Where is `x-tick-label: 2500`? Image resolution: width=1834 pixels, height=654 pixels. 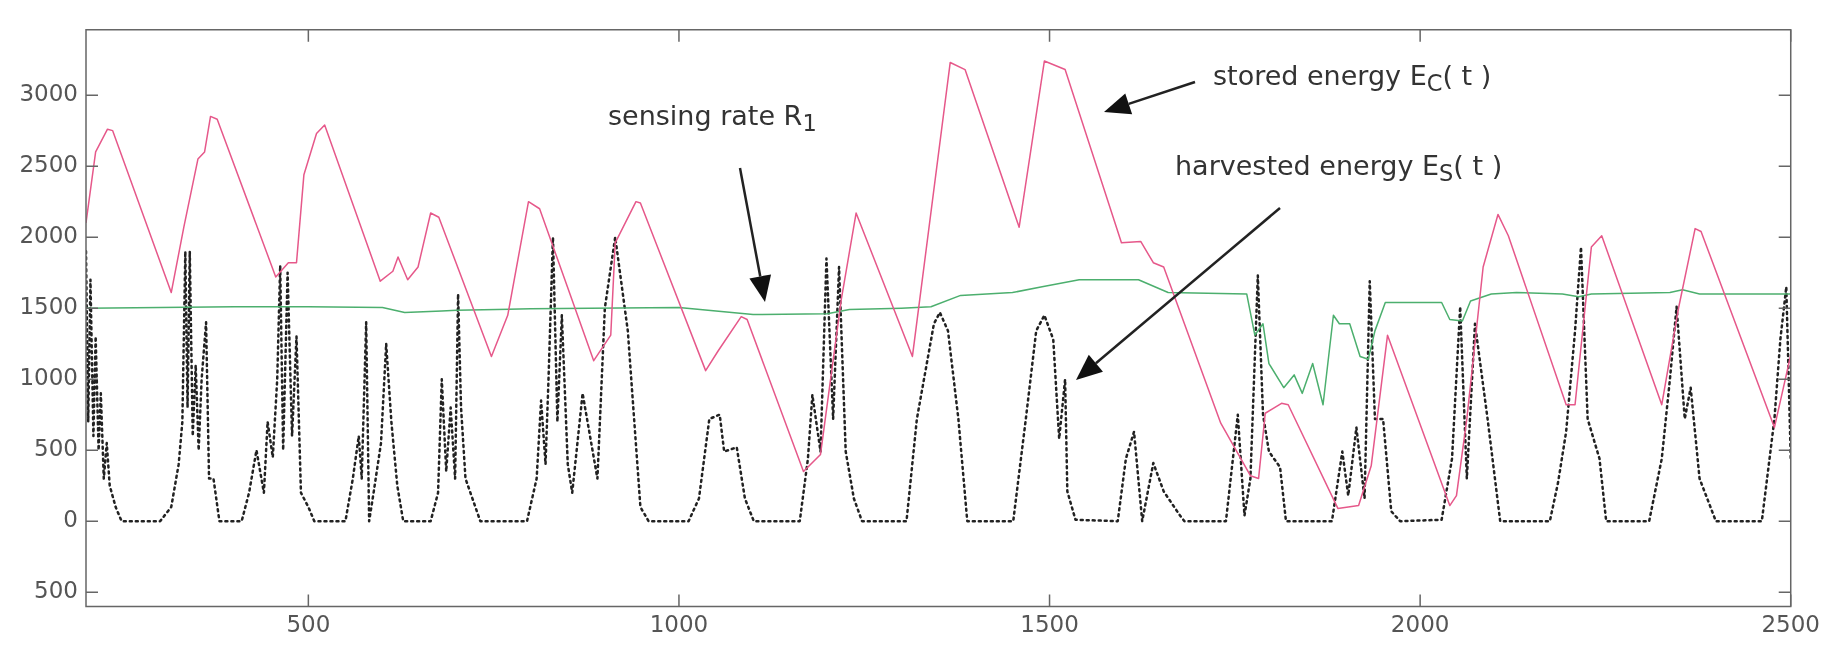
x-tick-label: 2500 is located at coordinates (1791, 624).